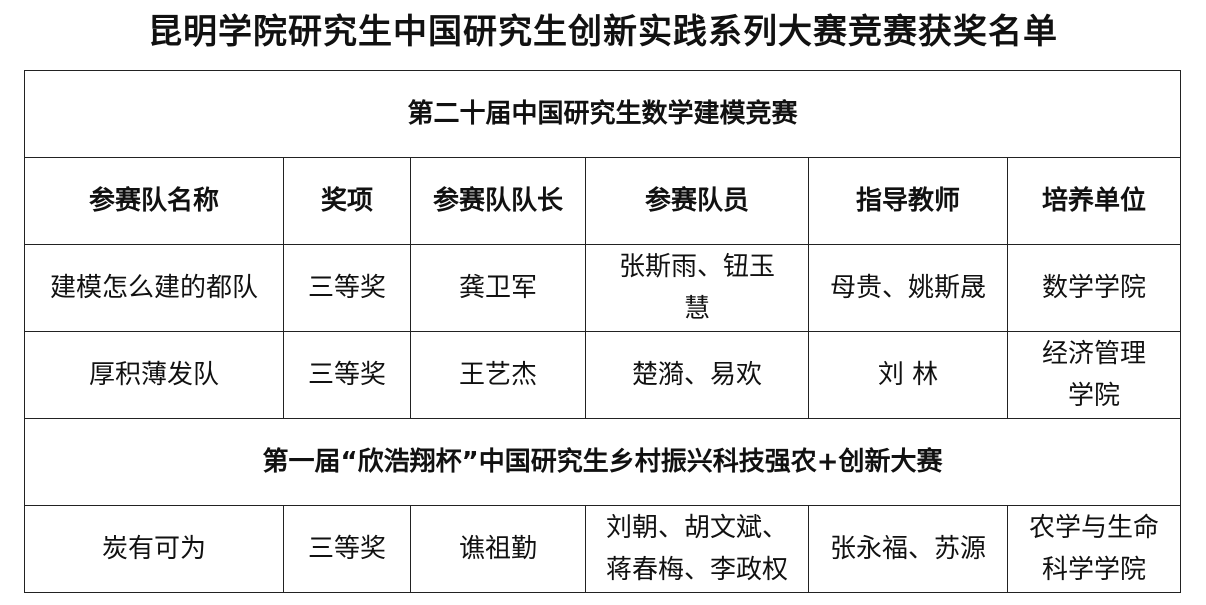 The width and height of the screenshot is (1206, 605). I want to click on cell-text: 经济管理, so click(1093, 354).